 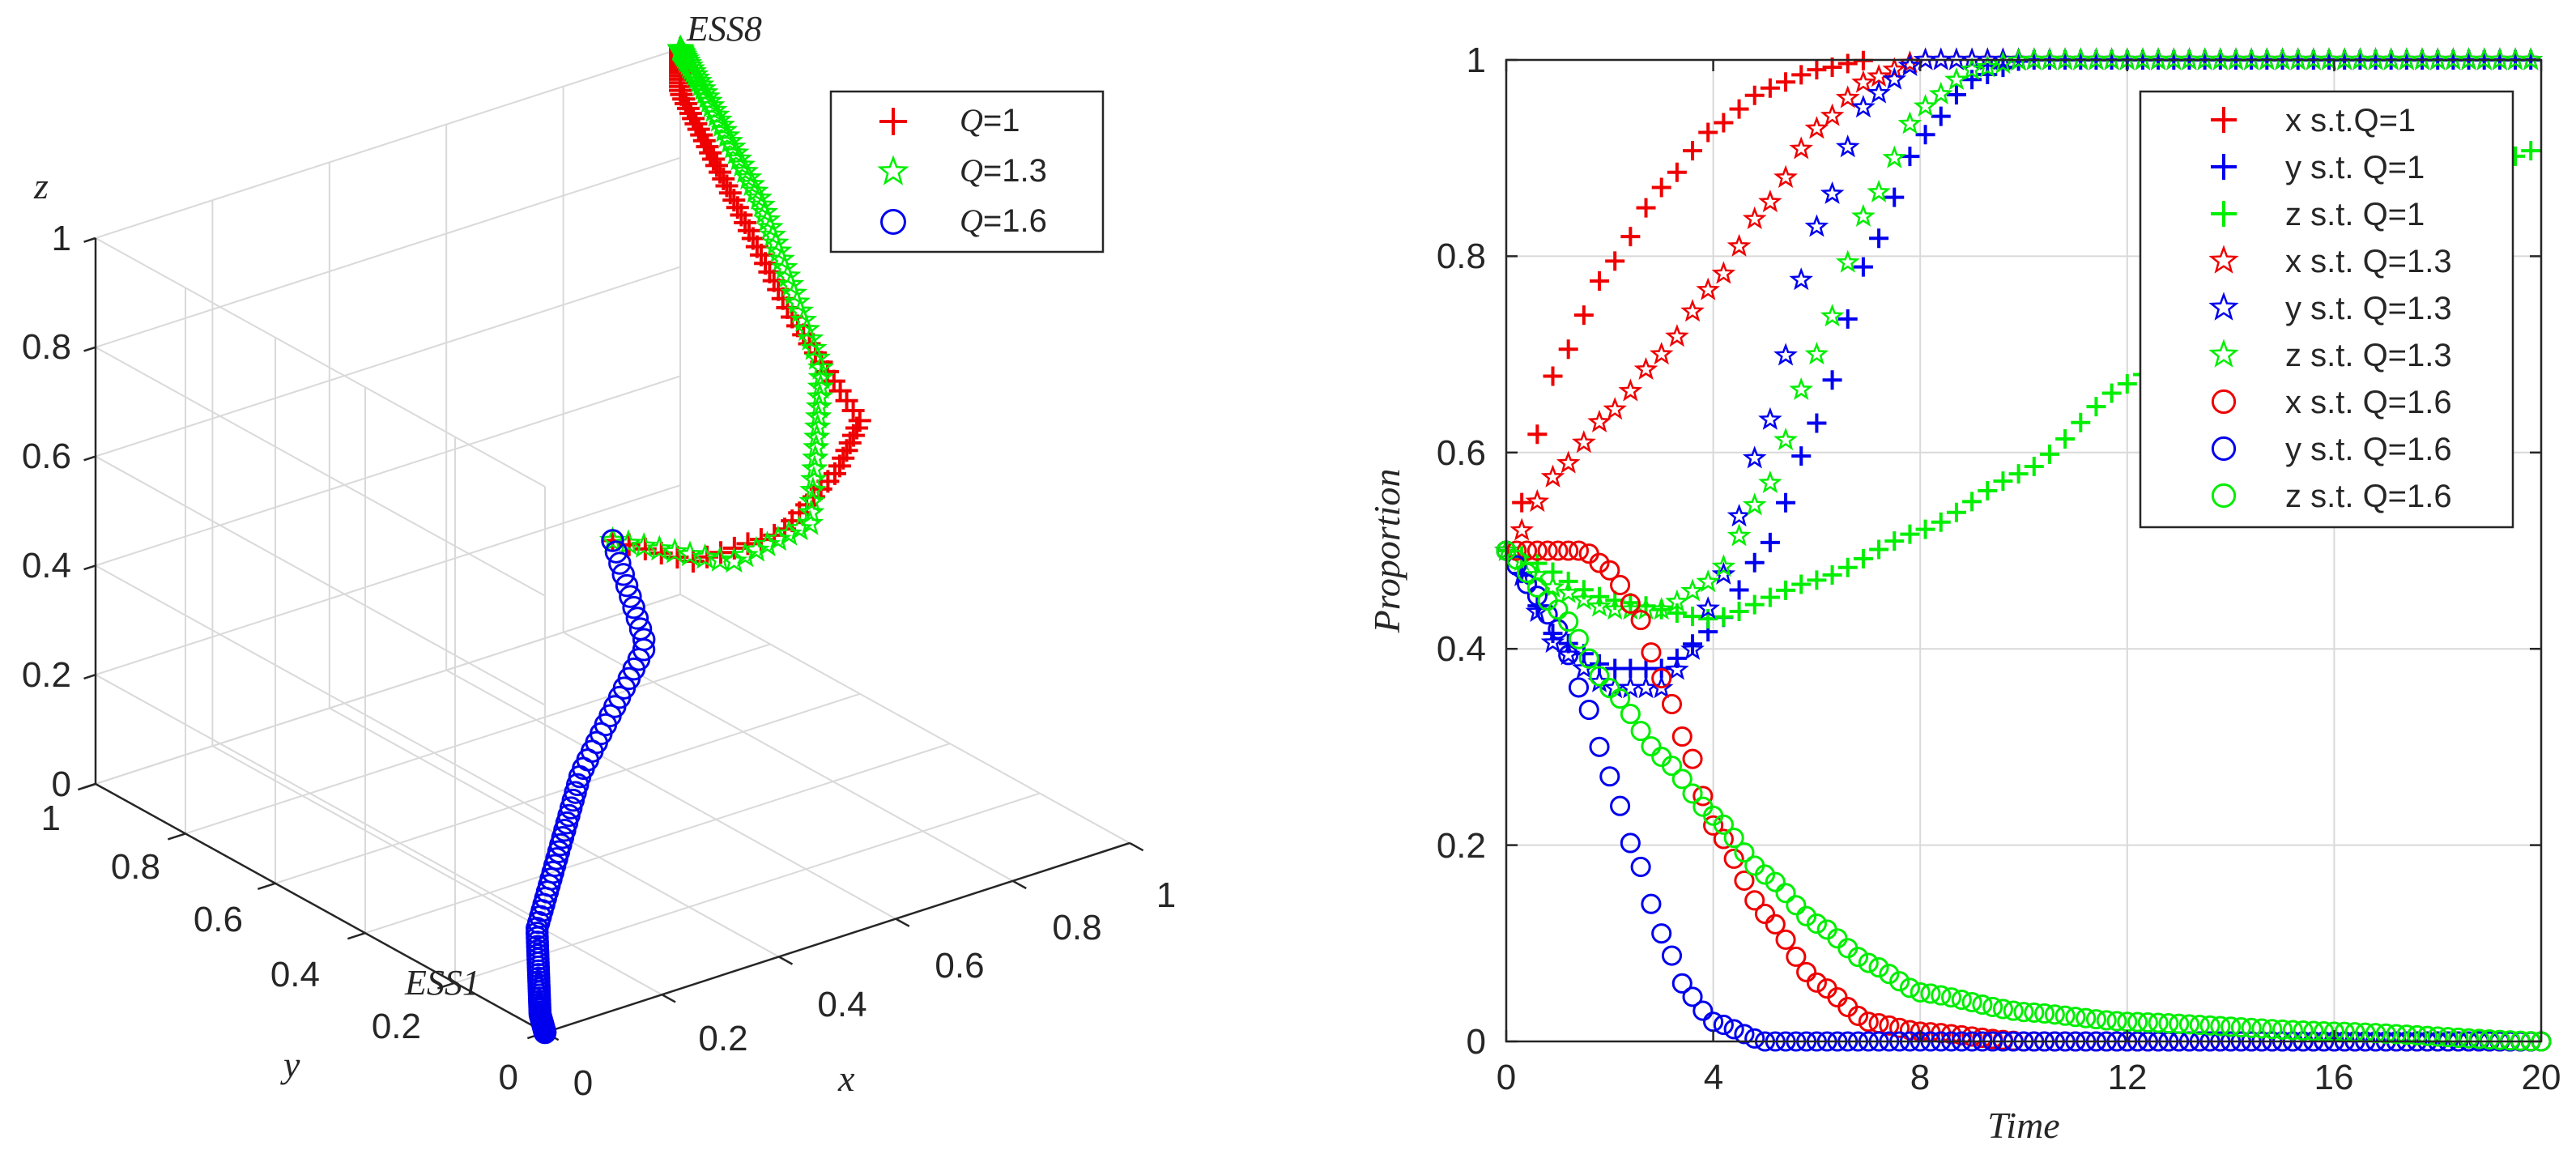 I want to click on x-tick: 12, so click(x=2128, y=1077).